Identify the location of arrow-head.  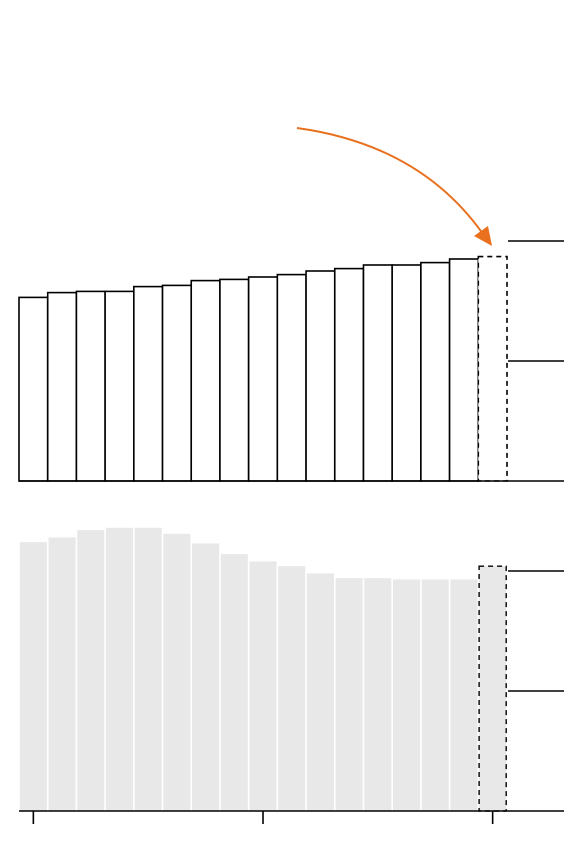
(483, 236).